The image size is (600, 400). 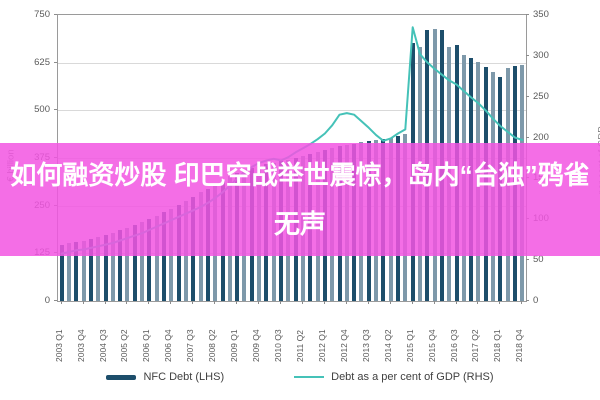 What do you see at coordinates (453, 345) in the screenshot?
I see `x-axis-tick-label: 2016 Q3` at bounding box center [453, 345].